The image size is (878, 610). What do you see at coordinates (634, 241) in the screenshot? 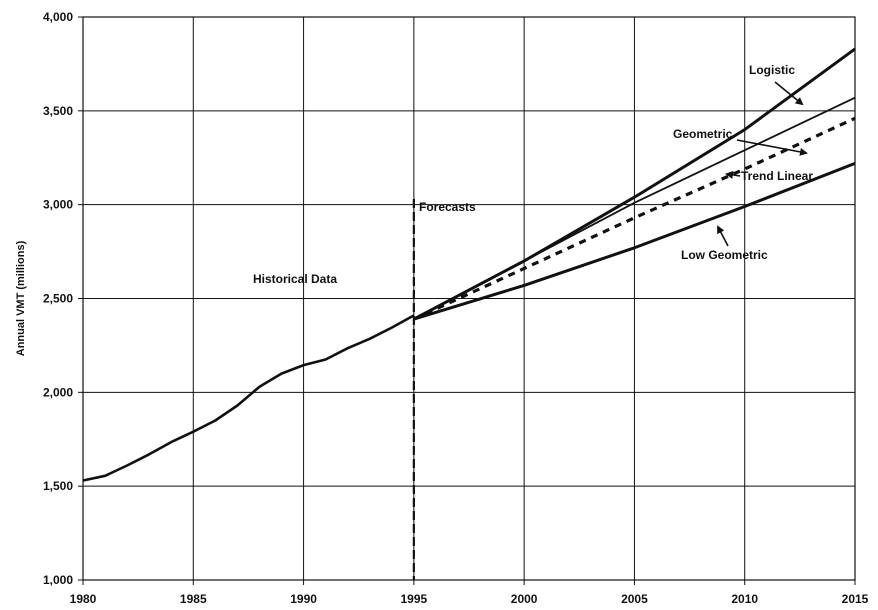
I see `series-line-low-geometric` at bounding box center [634, 241].